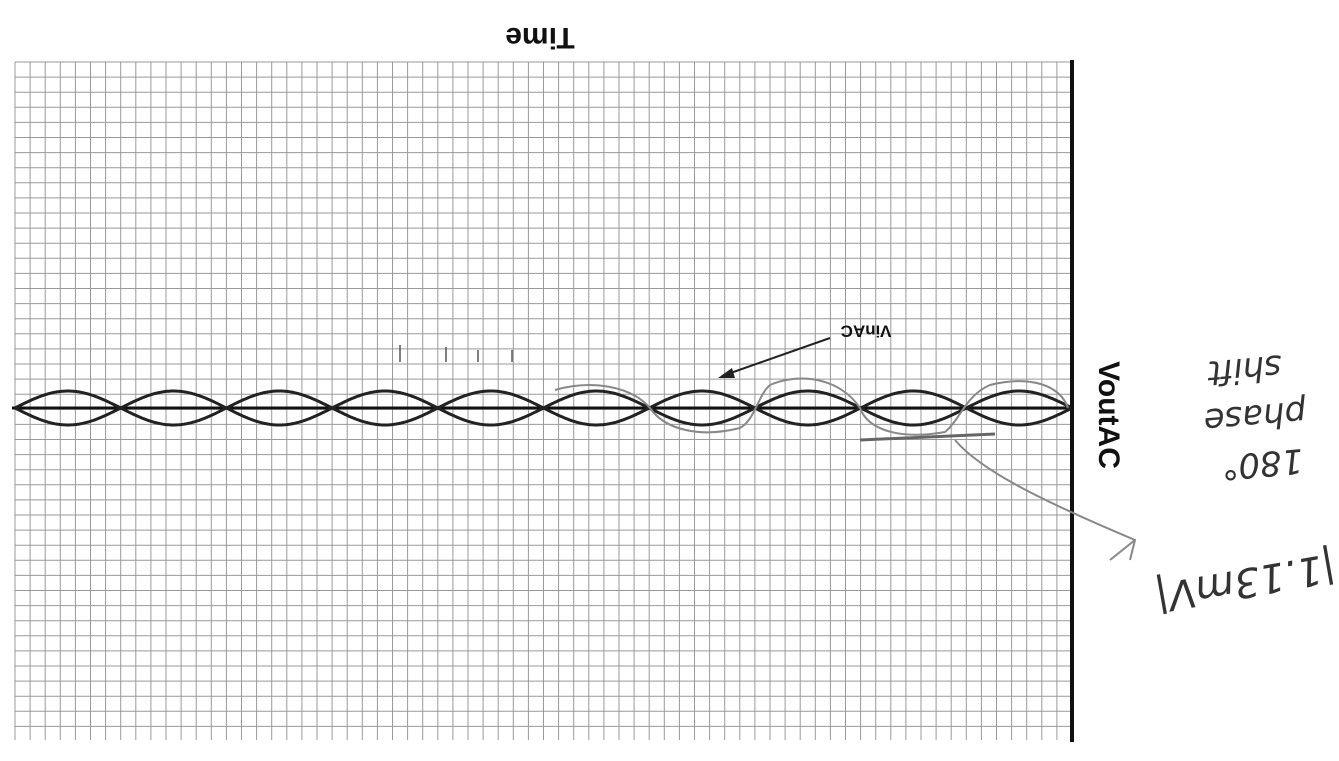 The image size is (1339, 761). Describe the element at coordinates (726, 373) in the screenshot. I see `arrow-head` at that location.